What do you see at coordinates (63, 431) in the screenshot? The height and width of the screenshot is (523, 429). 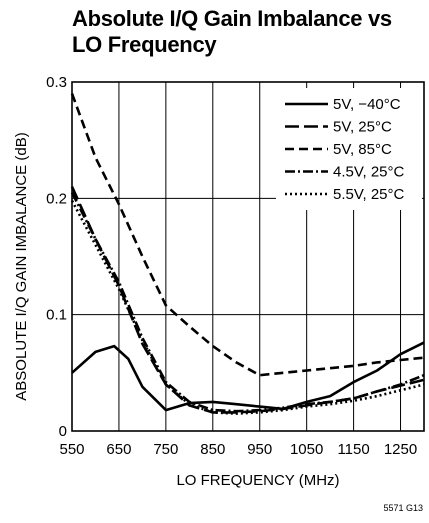 I see `y-tick-label: 0` at bounding box center [63, 431].